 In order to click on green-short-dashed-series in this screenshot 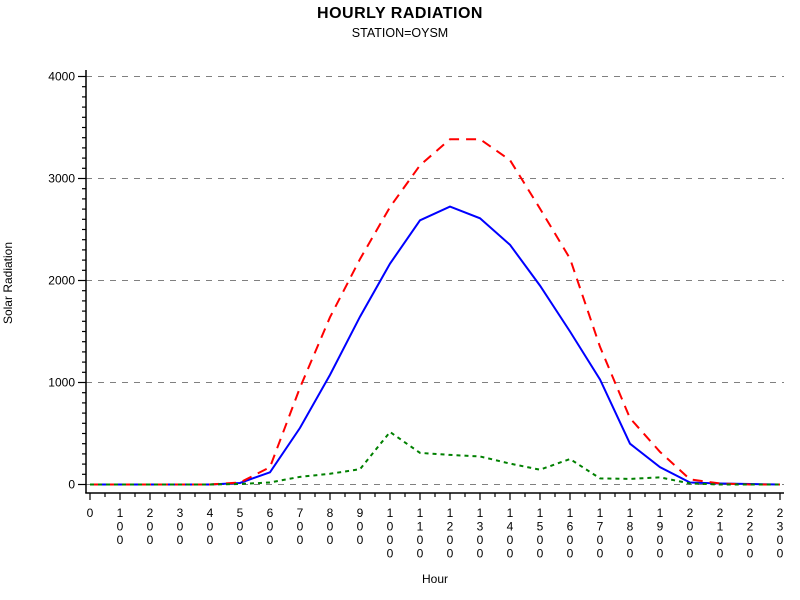, I will do `click(435, 458)`.